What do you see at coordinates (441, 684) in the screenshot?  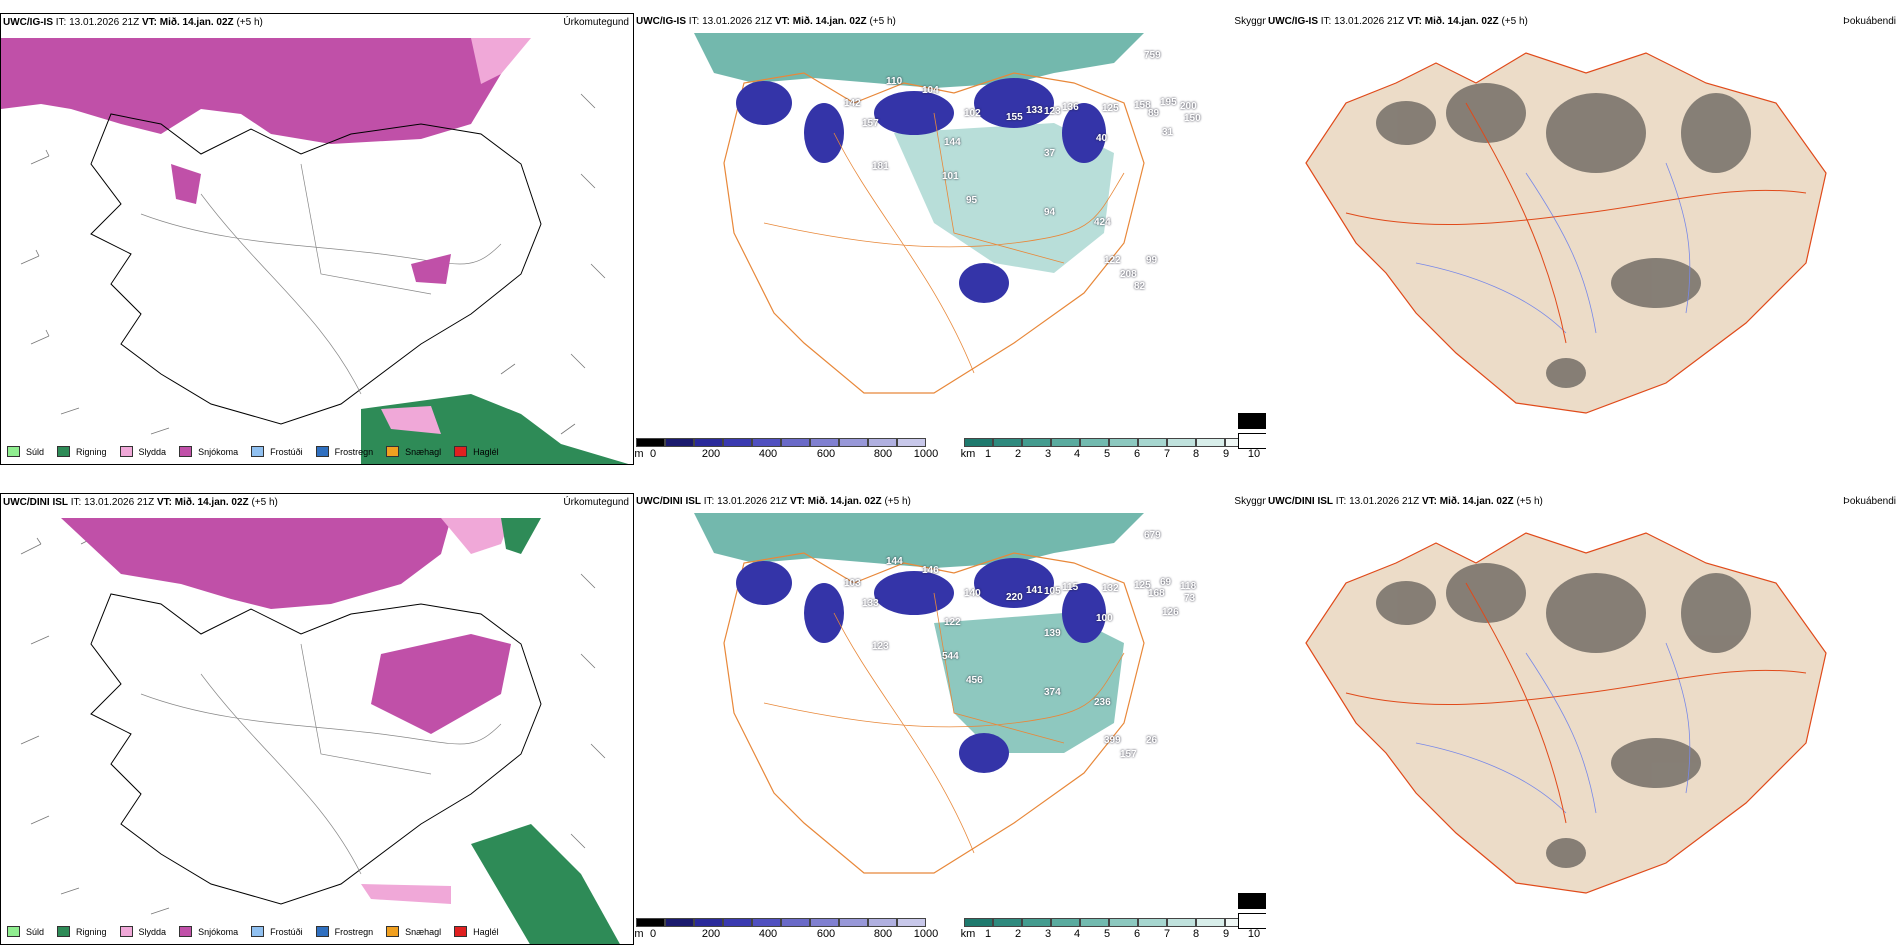 I see `inland-snow-area` at bounding box center [441, 684].